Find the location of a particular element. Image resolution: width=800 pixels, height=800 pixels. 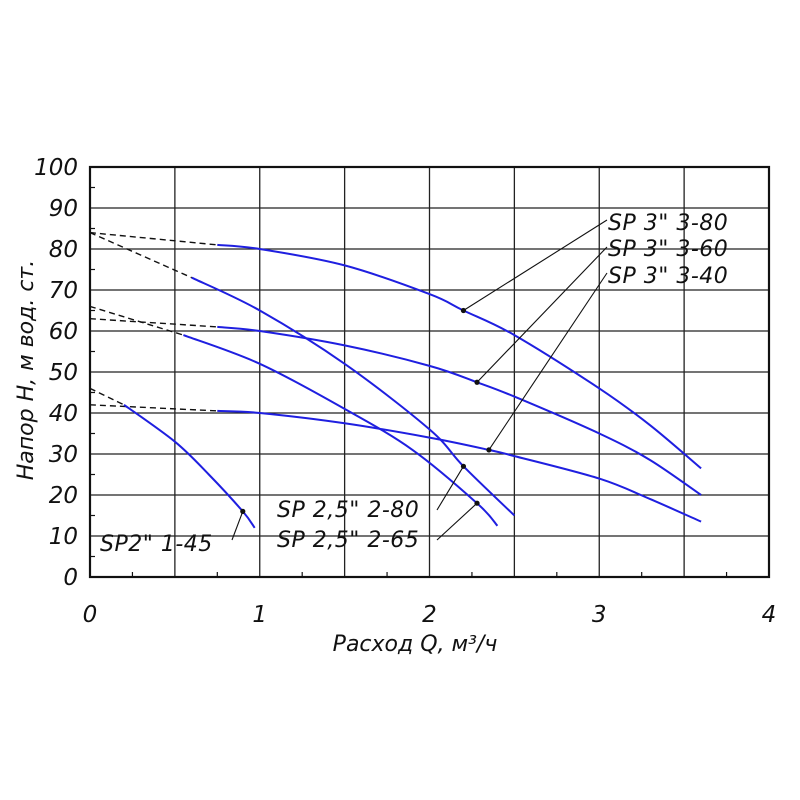

x-axis-label: Расход Q, м³/ч is located at coordinates (415, 644).